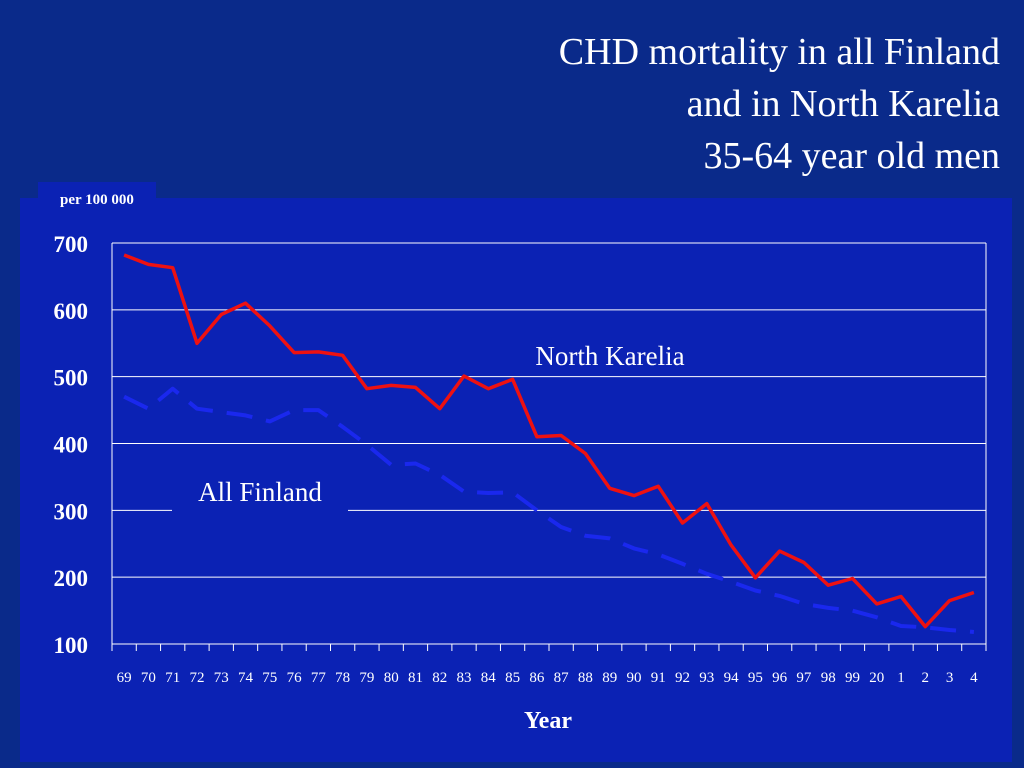 This screenshot has width=1024, height=768. Describe the element at coordinates (633, 678) in the screenshot. I see `x-tick-label: 90` at that location.